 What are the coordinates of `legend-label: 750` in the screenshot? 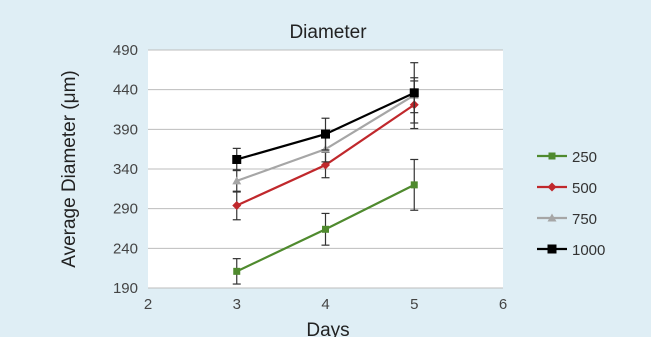 It's located at (584, 219).